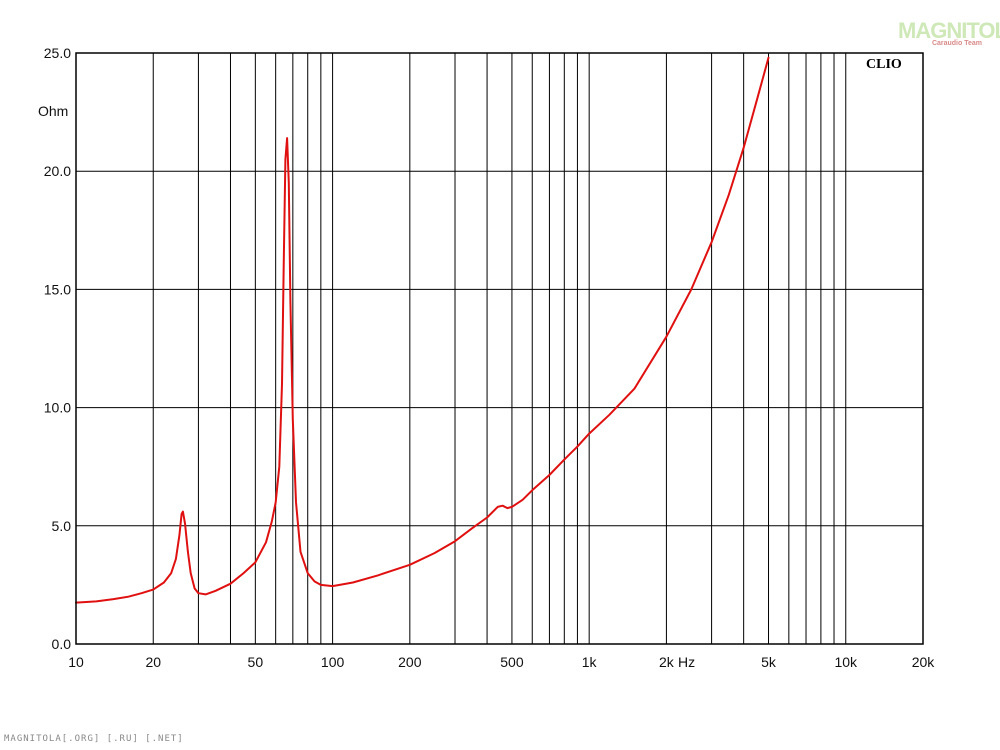  I want to click on y-tick-labels: 0.0 5.0 10.0 15.0 20.0 25.0, so click(57, 348).